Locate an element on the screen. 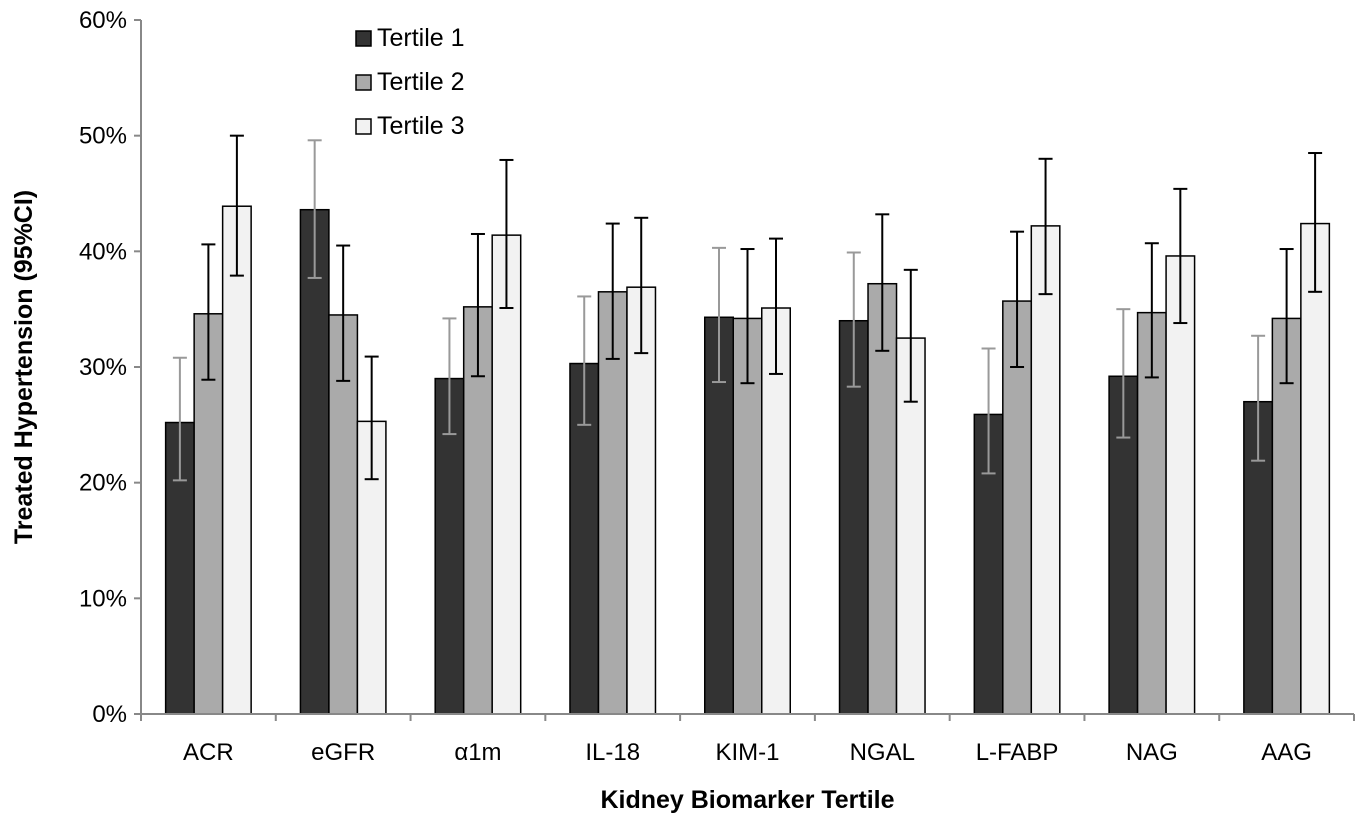 The height and width of the screenshot is (819, 1362). y-tick-label: 0% is located at coordinates (109, 714).